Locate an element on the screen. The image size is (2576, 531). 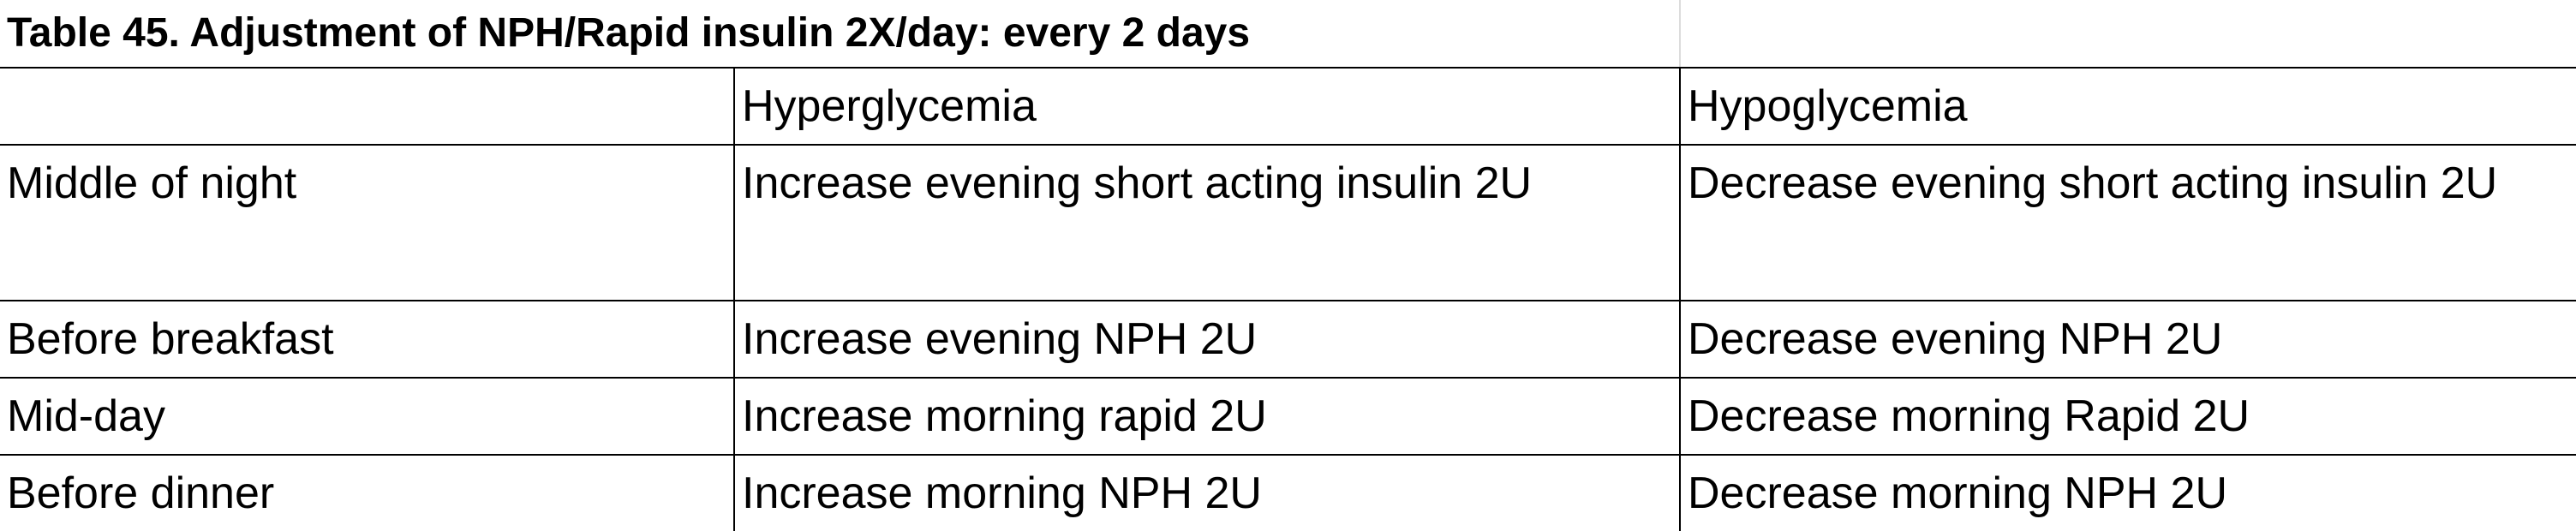
hyperglycemia-cell: Increase evening NPH 2U is located at coordinates (1207, 339).